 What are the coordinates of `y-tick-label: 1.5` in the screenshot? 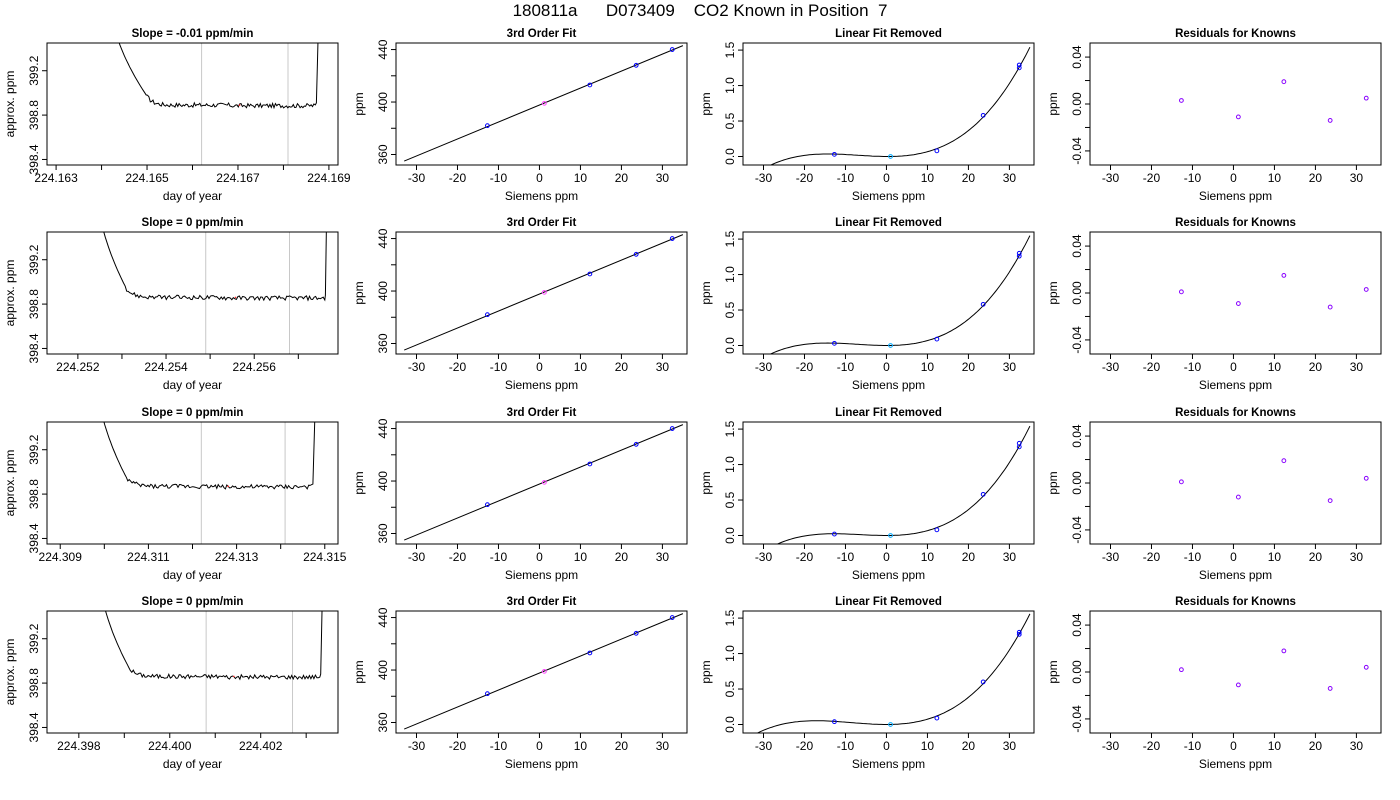 It's located at (730, 49).